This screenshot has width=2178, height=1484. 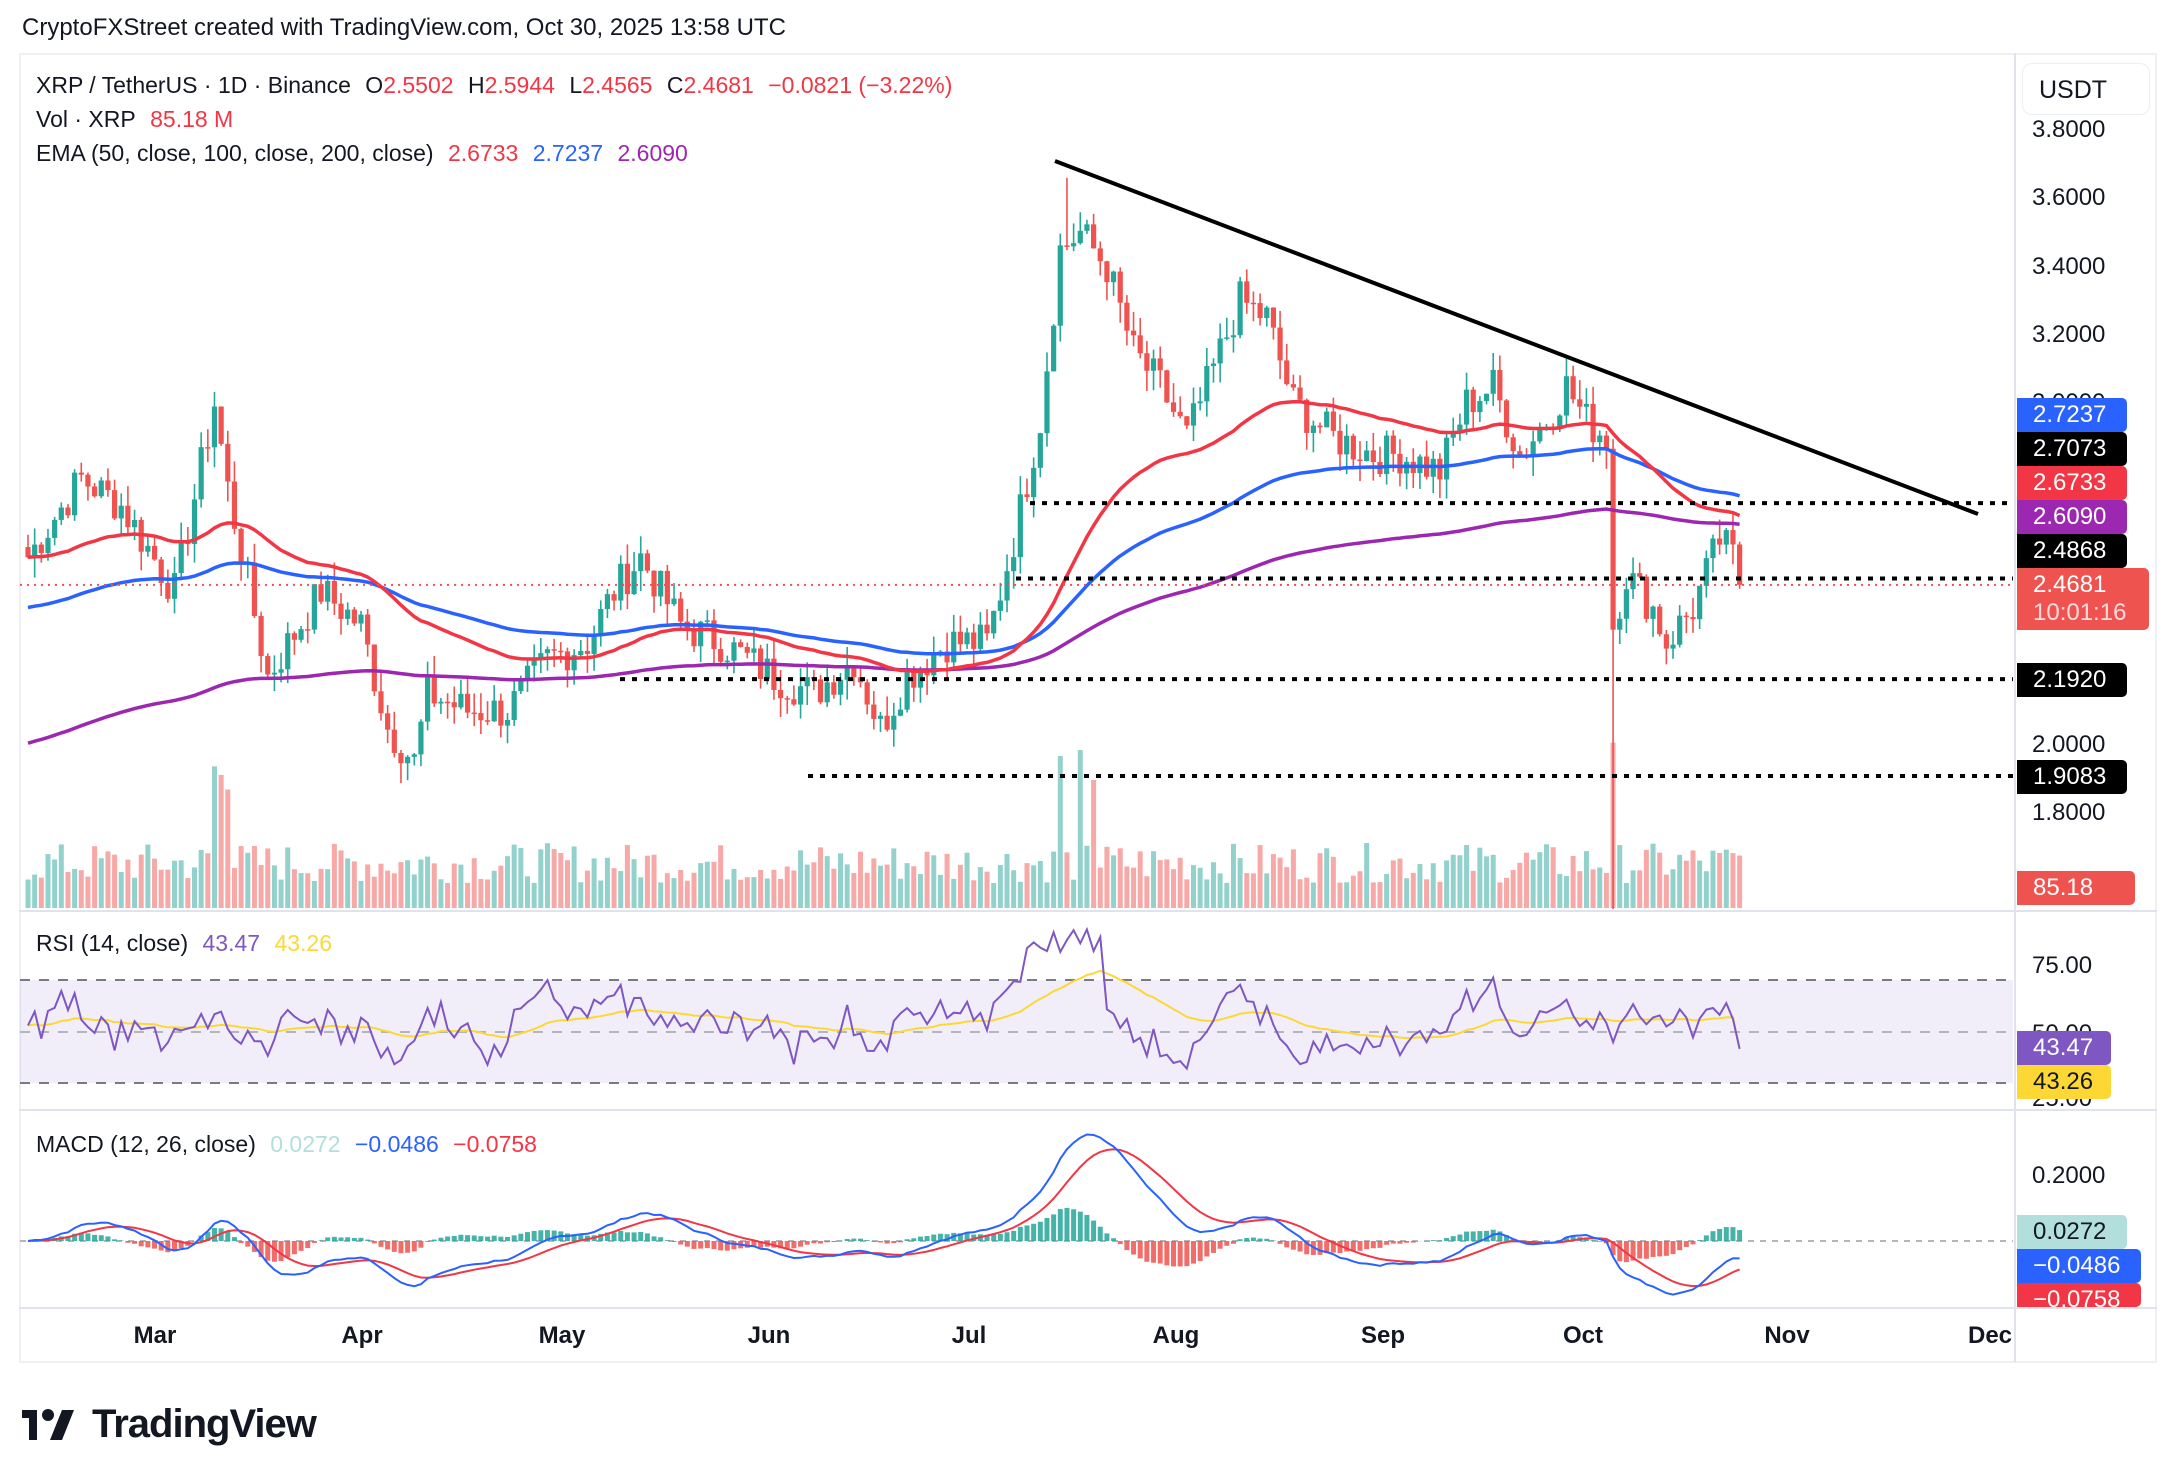 I want to click on tradingview-logo-icon, so click(x=48, y=1424).